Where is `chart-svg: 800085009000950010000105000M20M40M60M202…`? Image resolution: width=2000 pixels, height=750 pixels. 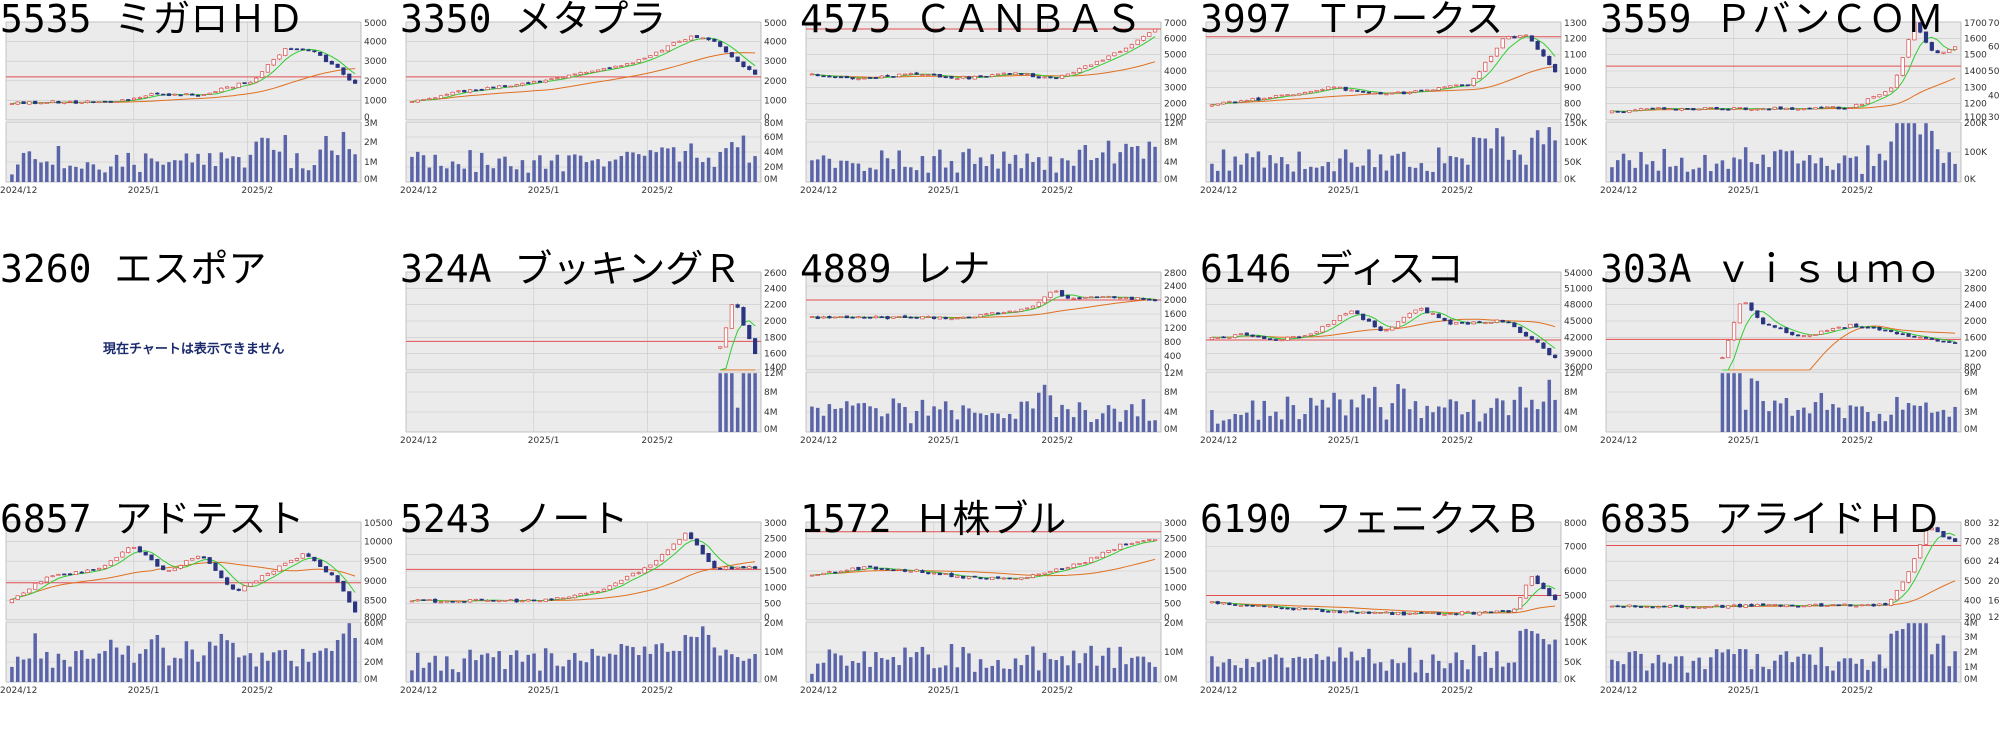 chart-svg: 800085009000950010000105000M20M40M60M202… is located at coordinates (196, 607).